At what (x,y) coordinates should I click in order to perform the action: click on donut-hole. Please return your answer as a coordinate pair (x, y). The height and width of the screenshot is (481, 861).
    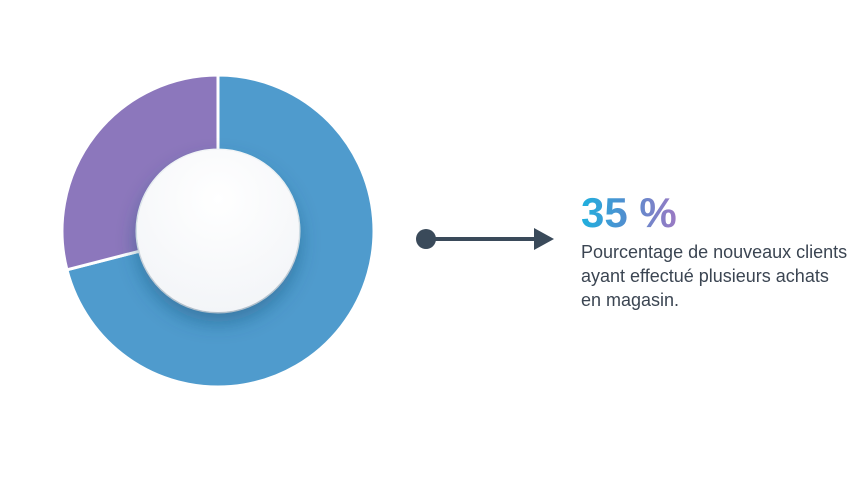
    Looking at the image, I should click on (218, 231).